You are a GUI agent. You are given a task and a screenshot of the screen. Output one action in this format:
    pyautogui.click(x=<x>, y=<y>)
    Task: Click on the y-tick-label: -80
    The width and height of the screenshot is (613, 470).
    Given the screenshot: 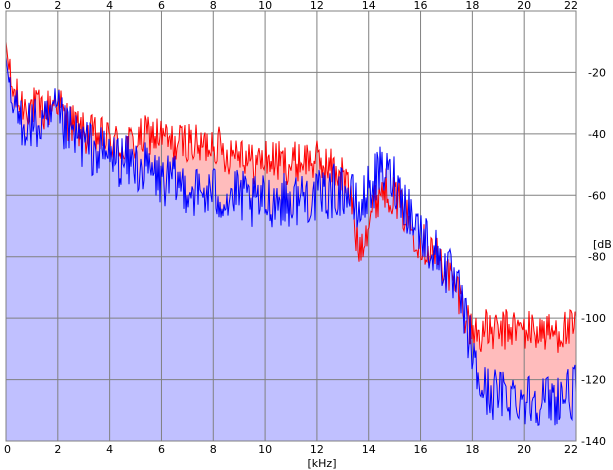 What is the action you would take?
    pyautogui.click(x=597, y=257)
    